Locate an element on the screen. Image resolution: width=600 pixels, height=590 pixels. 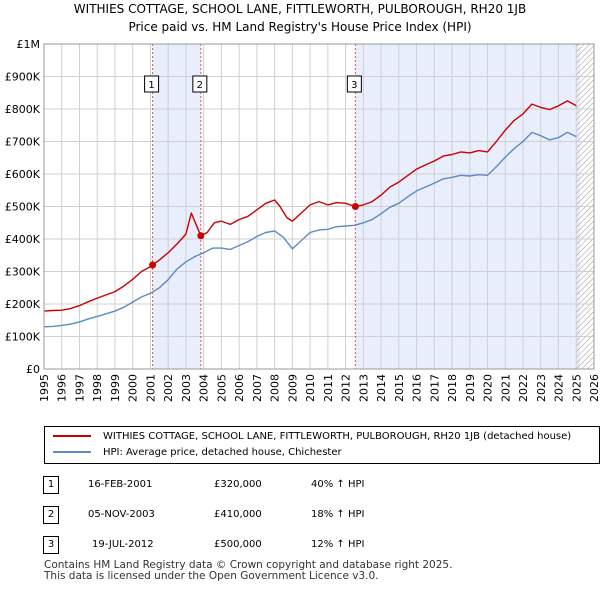
x-tick-label: 2010 is located at coordinates (310, 388).